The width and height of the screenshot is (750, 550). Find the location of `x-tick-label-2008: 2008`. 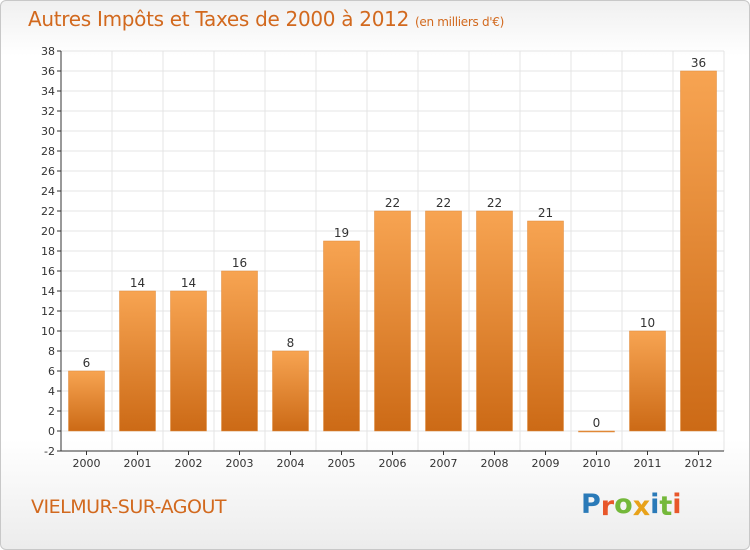

x-tick-label-2008: 2008 is located at coordinates (495, 463).